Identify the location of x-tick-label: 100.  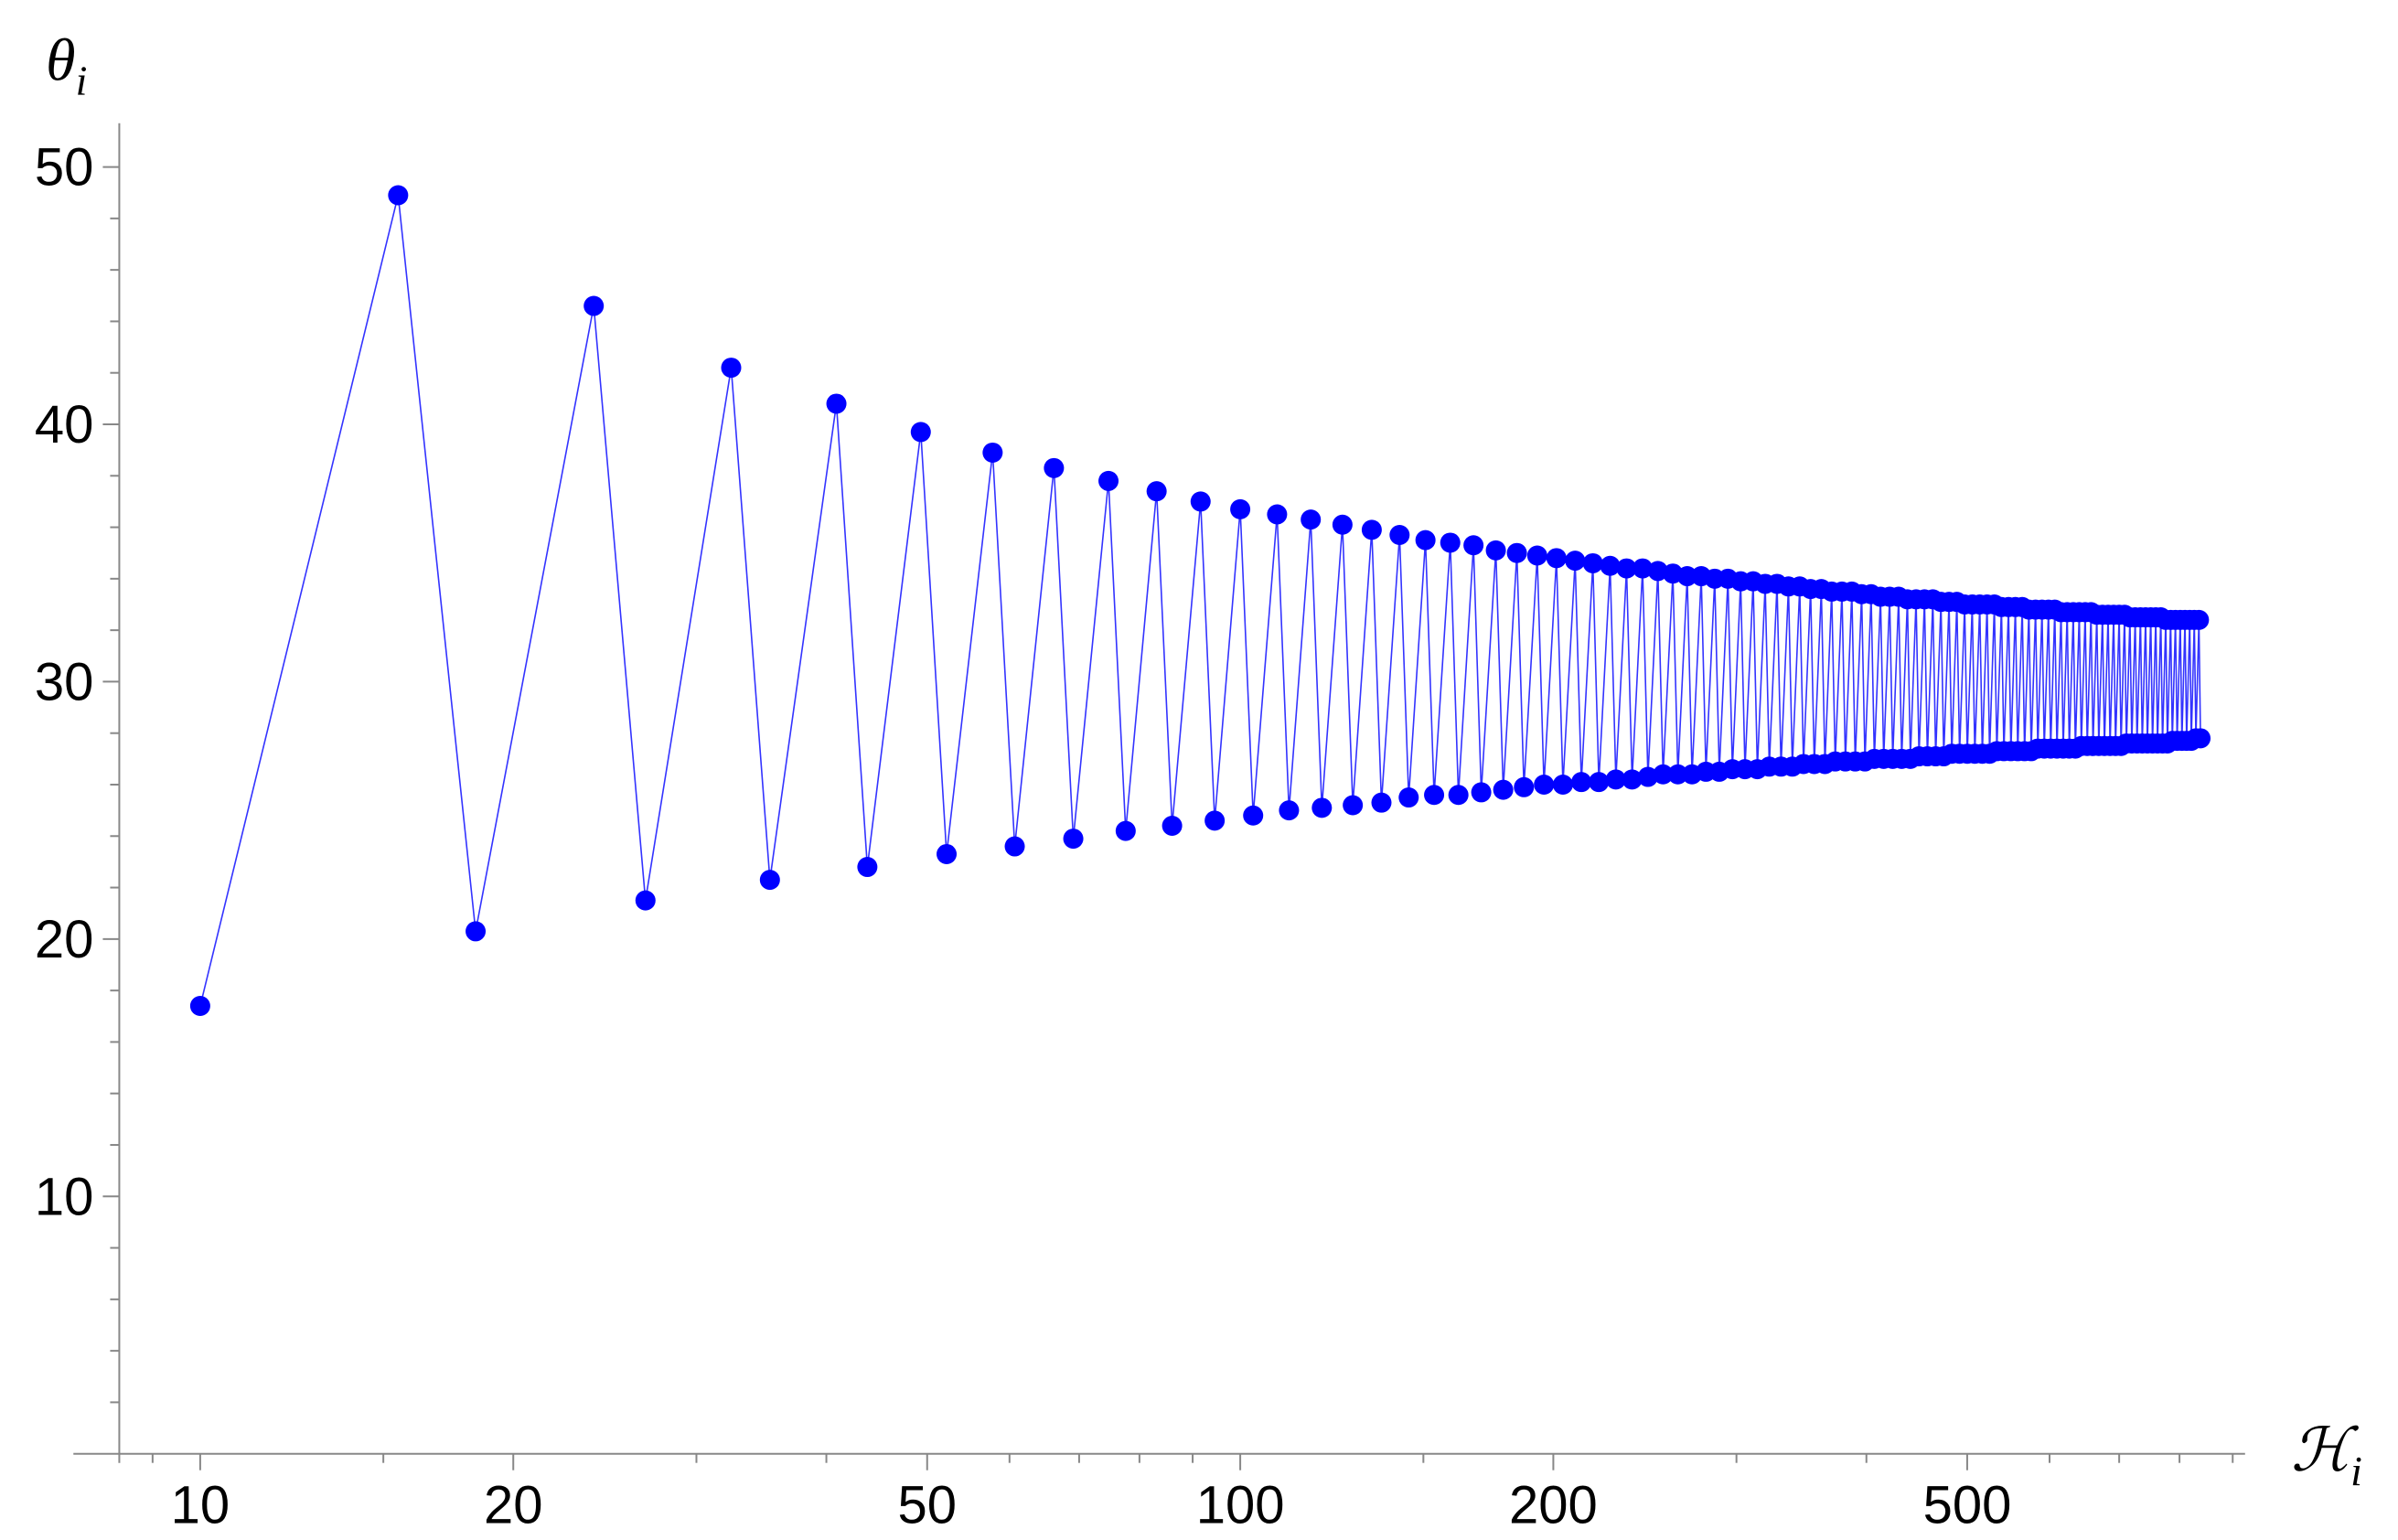
(1240, 1506).